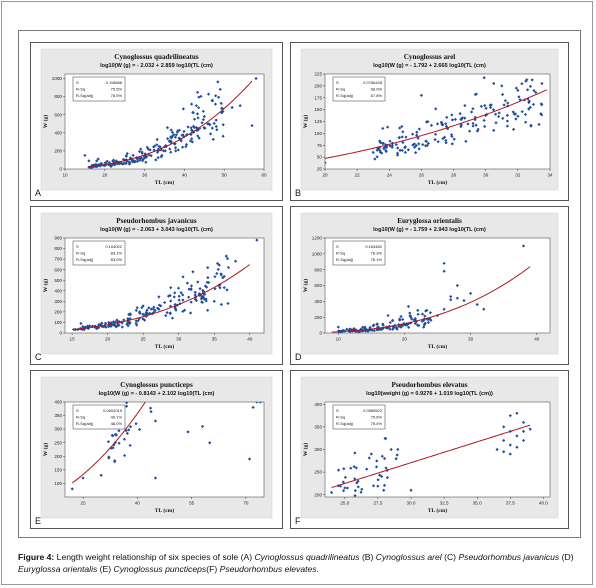 This screenshot has height=588, width=596. I want to click on chart-a-ylabel: W (g), so click(45, 122).